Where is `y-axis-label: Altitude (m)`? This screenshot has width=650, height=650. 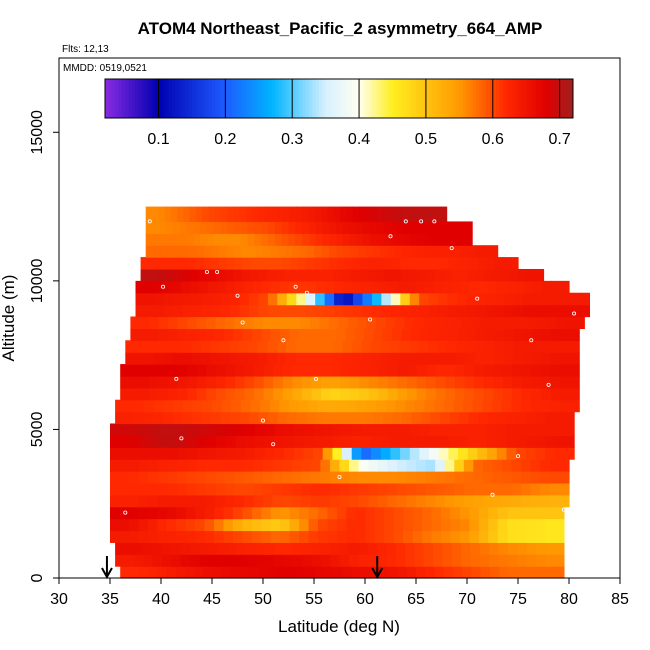 y-axis-label: Altitude (m) is located at coordinates (9, 318).